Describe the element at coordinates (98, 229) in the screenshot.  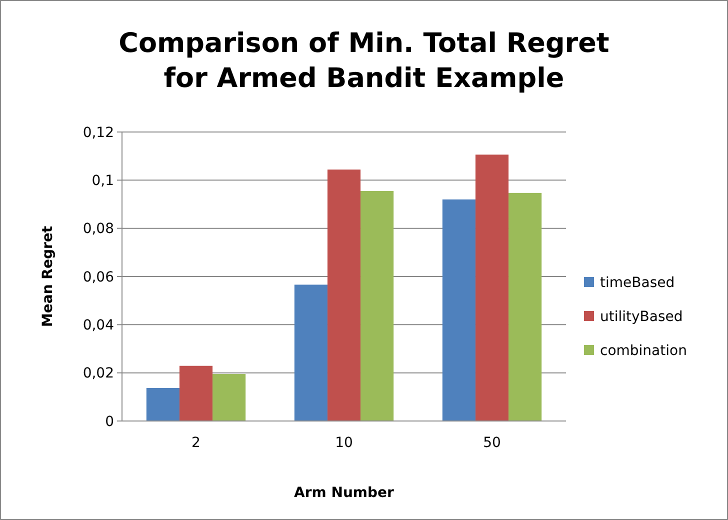
I see `y-tick-label: 0,08` at that location.